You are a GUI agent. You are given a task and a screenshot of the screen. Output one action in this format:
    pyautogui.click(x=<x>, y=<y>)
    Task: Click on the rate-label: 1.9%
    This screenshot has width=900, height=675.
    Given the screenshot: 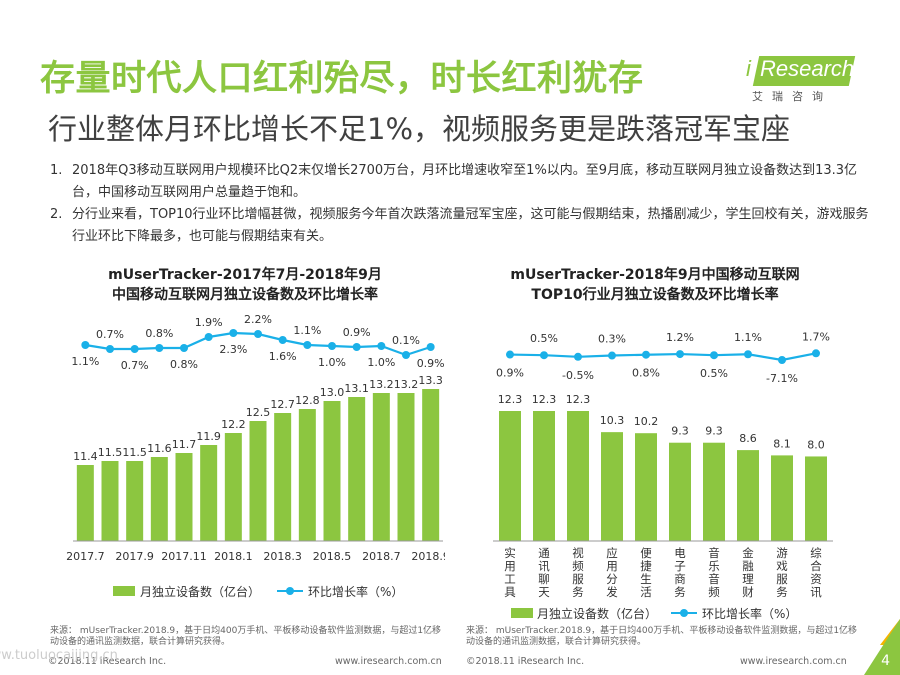 What is the action you would take?
    pyautogui.click(x=209, y=322)
    